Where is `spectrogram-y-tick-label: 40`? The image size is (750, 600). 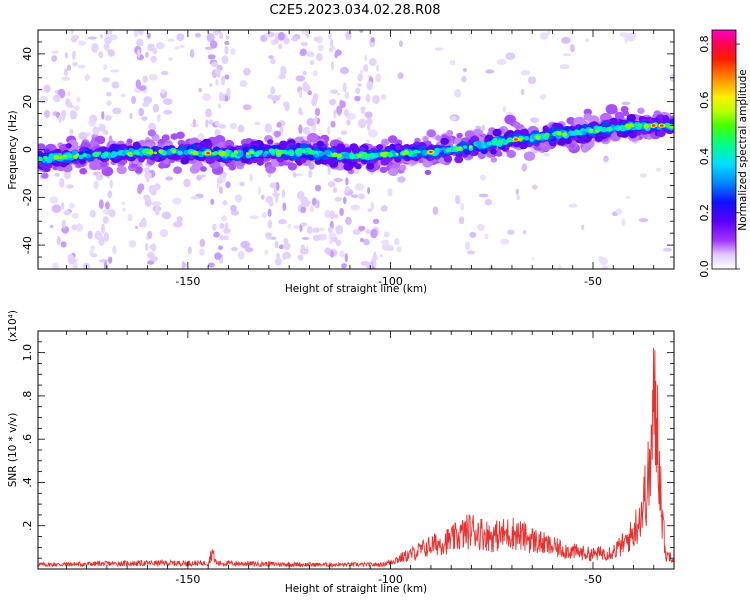 spectrogram-y-tick-label: 40 is located at coordinates (27, 54).